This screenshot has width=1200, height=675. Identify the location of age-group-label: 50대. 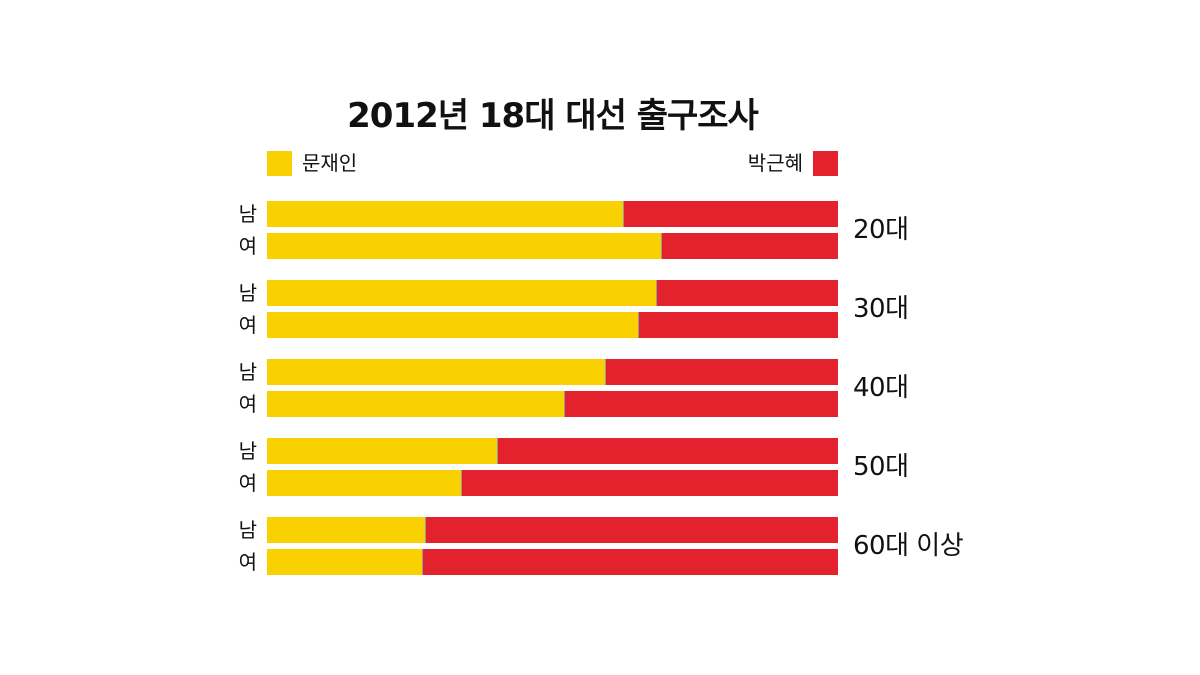
(881, 467).